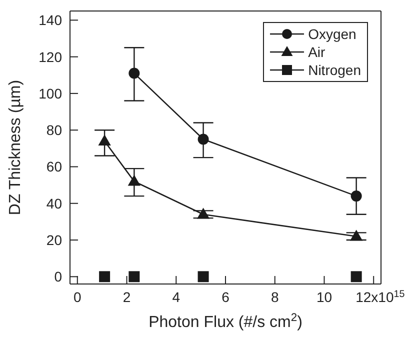  What do you see at coordinates (226, 297) in the screenshot?
I see `x-tick-label: 6` at bounding box center [226, 297].